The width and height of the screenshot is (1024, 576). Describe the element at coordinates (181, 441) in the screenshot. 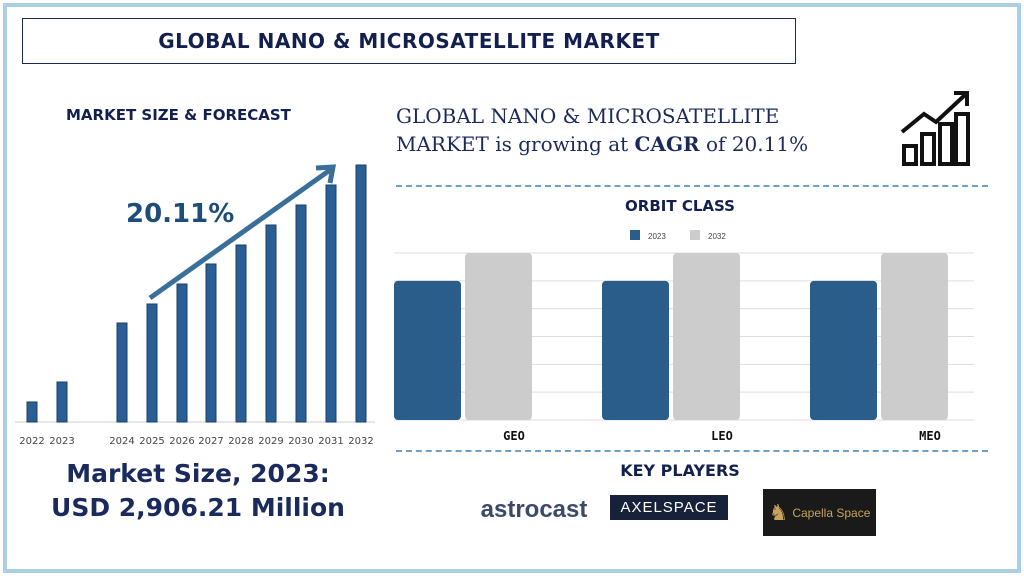

I see `tick-label: 2026` at that location.